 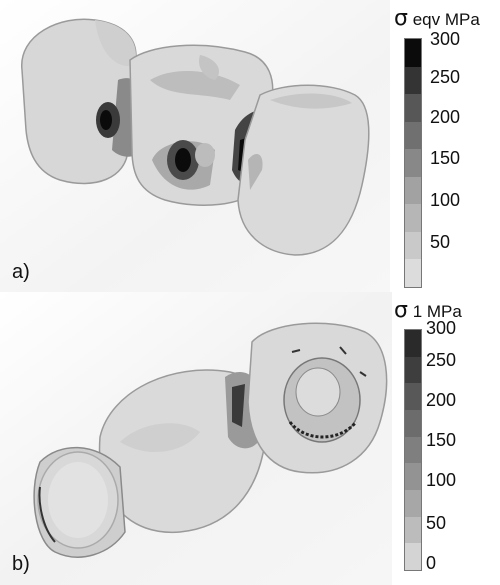 What do you see at coordinates (441, 328) in the screenshot?
I see `colorbar-b-tick: 300` at bounding box center [441, 328].